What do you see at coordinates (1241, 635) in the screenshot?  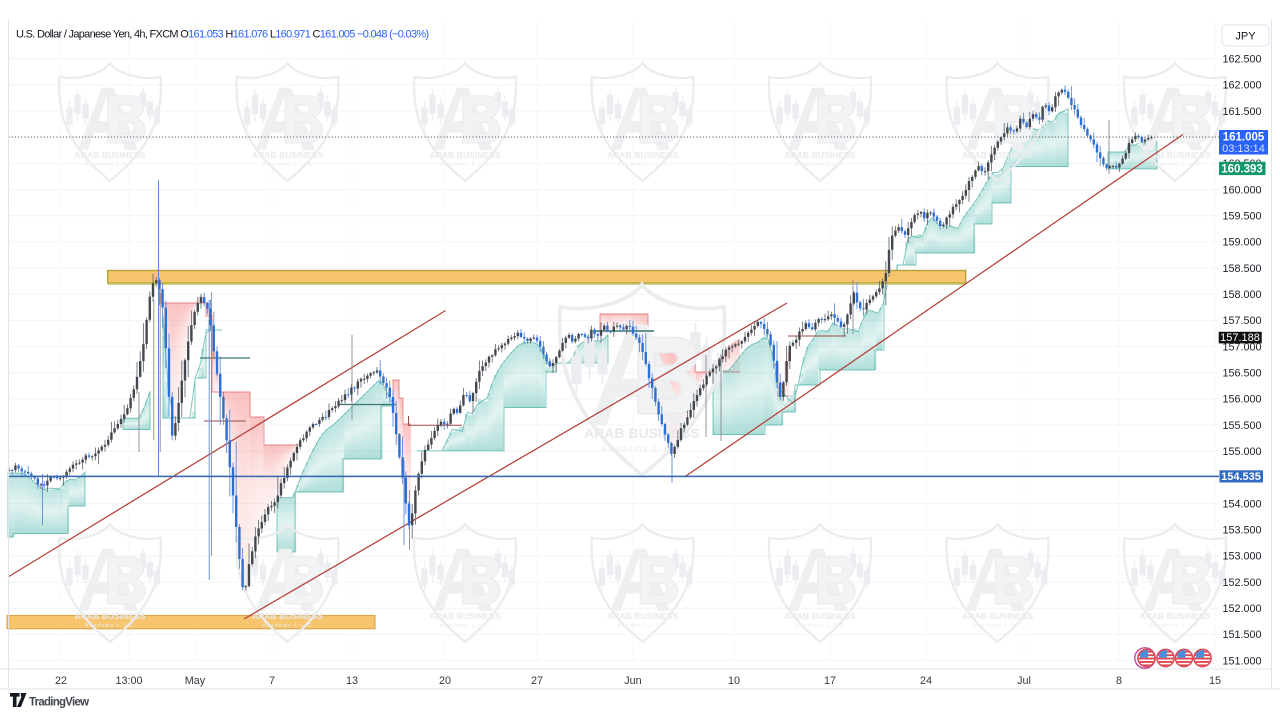 I see `svg-text: 151.500` at bounding box center [1241, 635].